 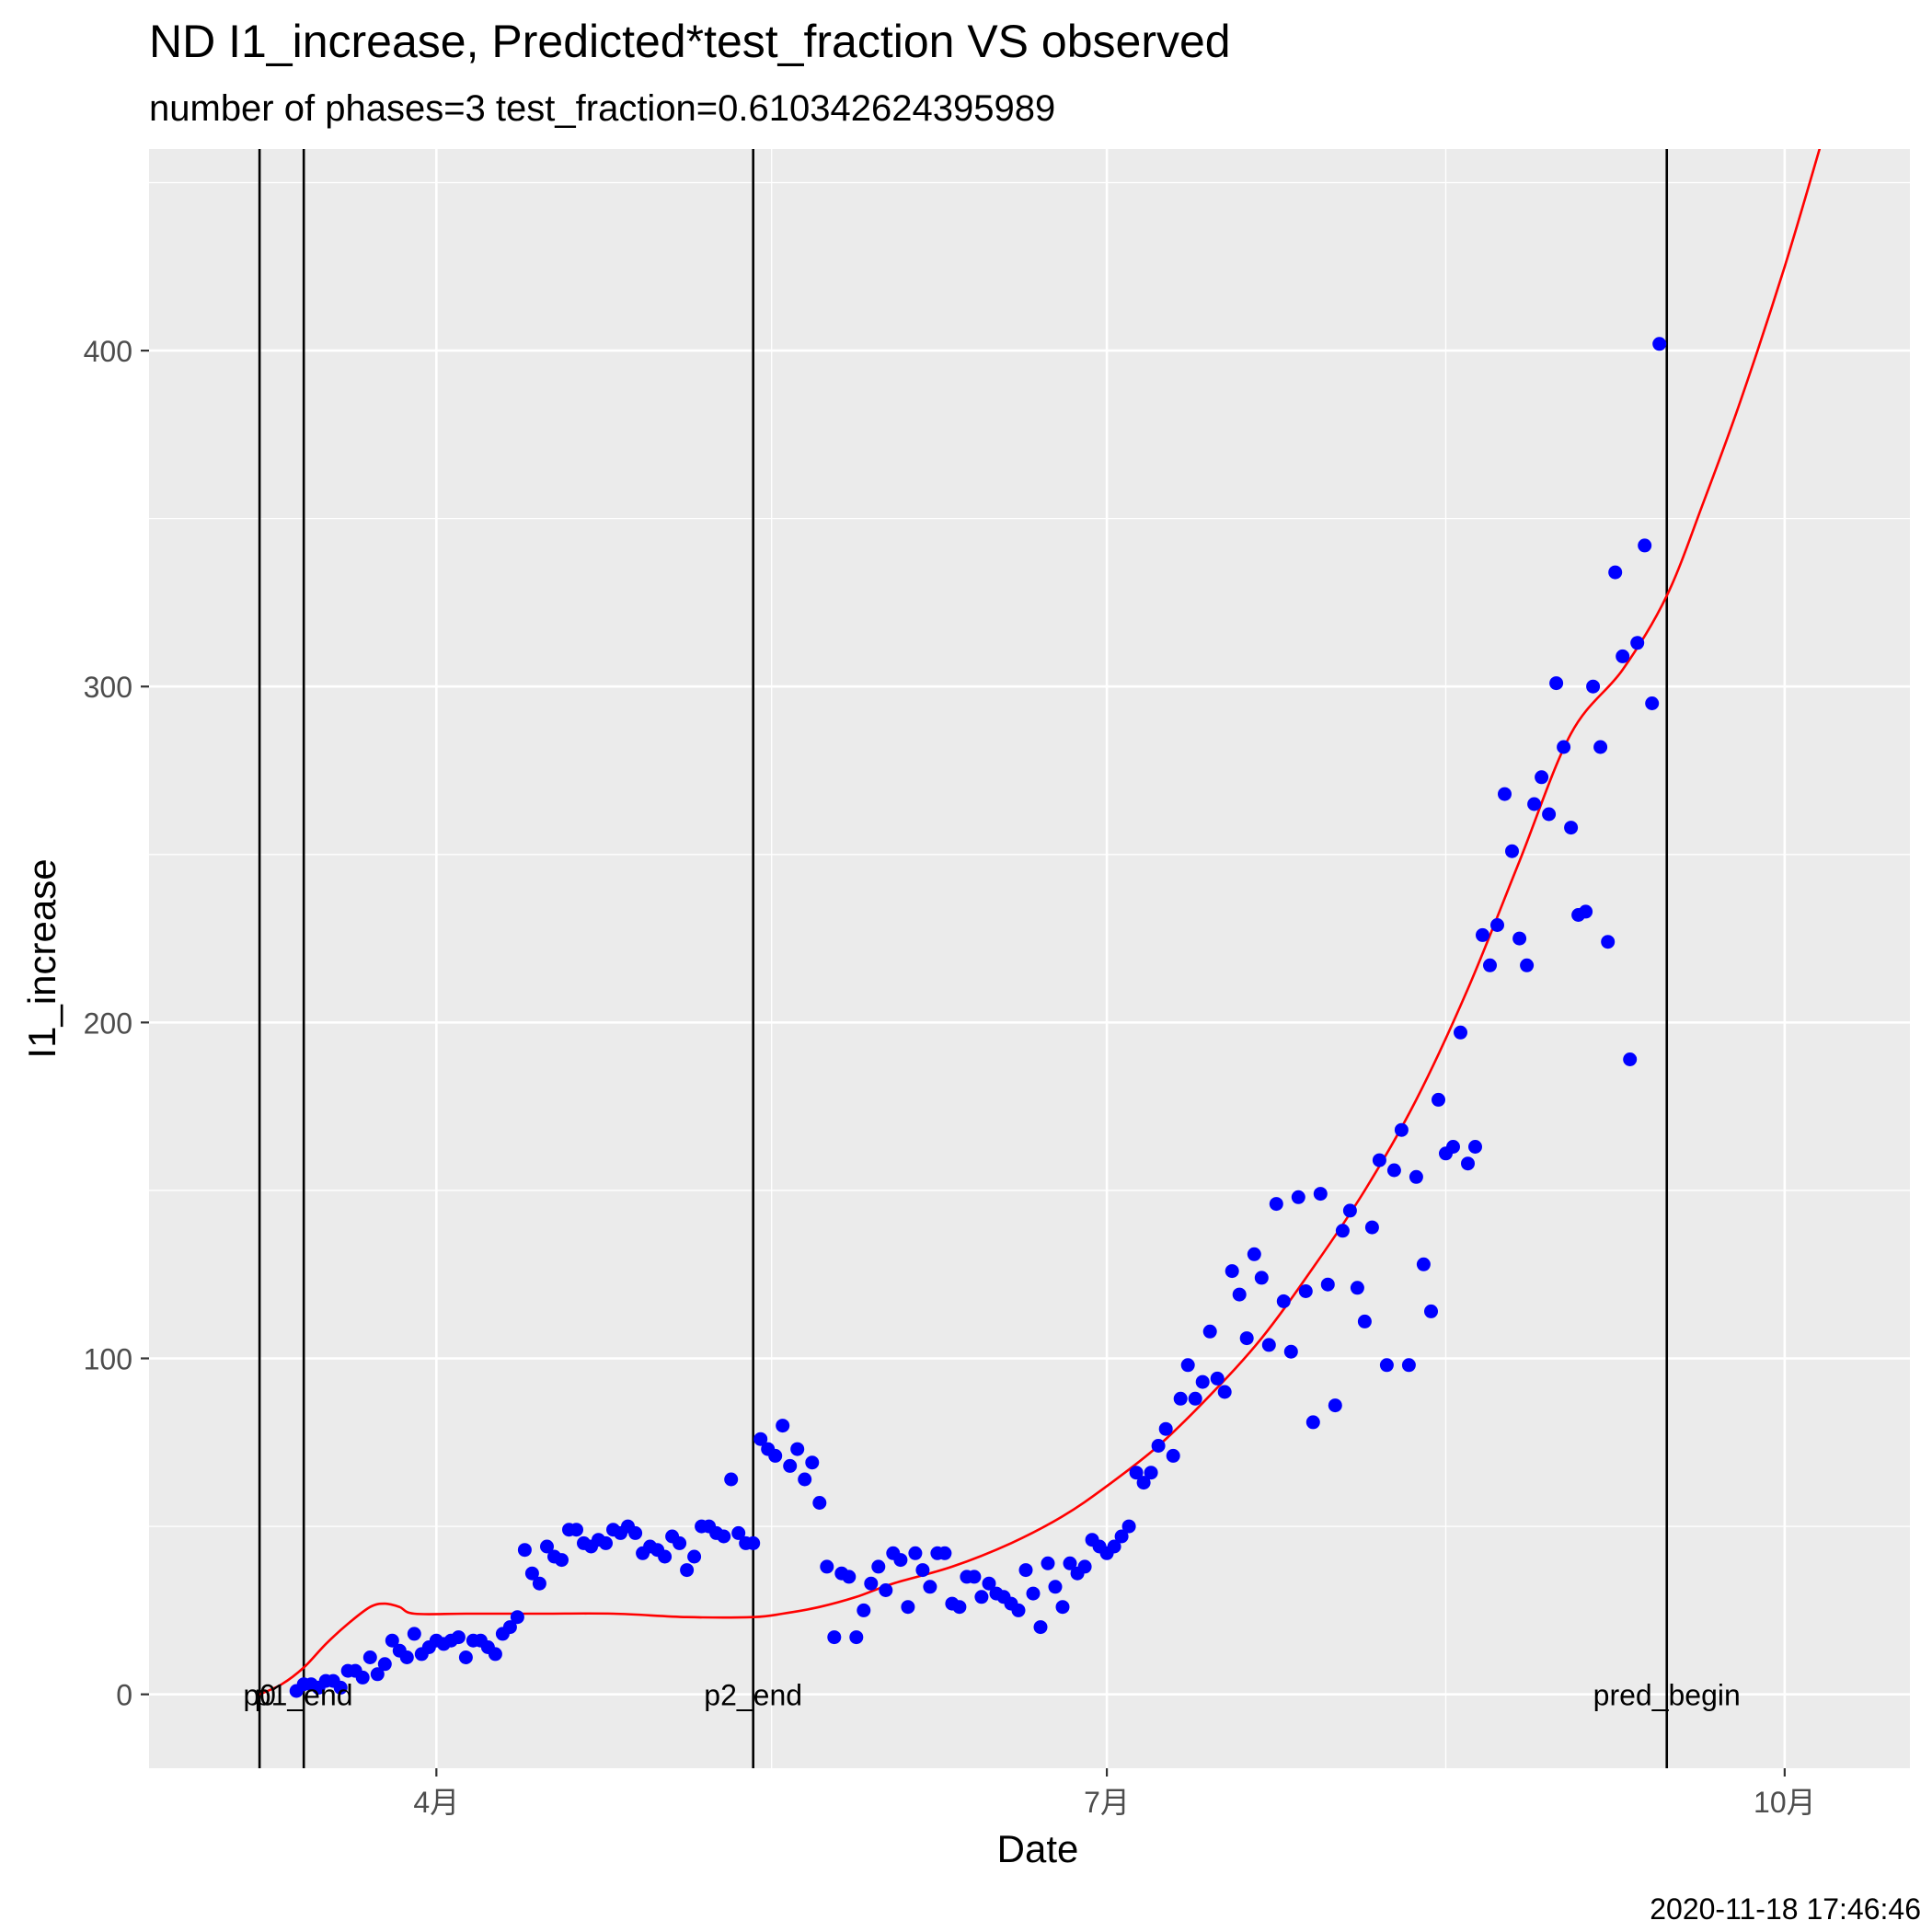 What do you see at coordinates (108, 351) in the screenshot?
I see `y-tick-label: 400` at bounding box center [108, 351].